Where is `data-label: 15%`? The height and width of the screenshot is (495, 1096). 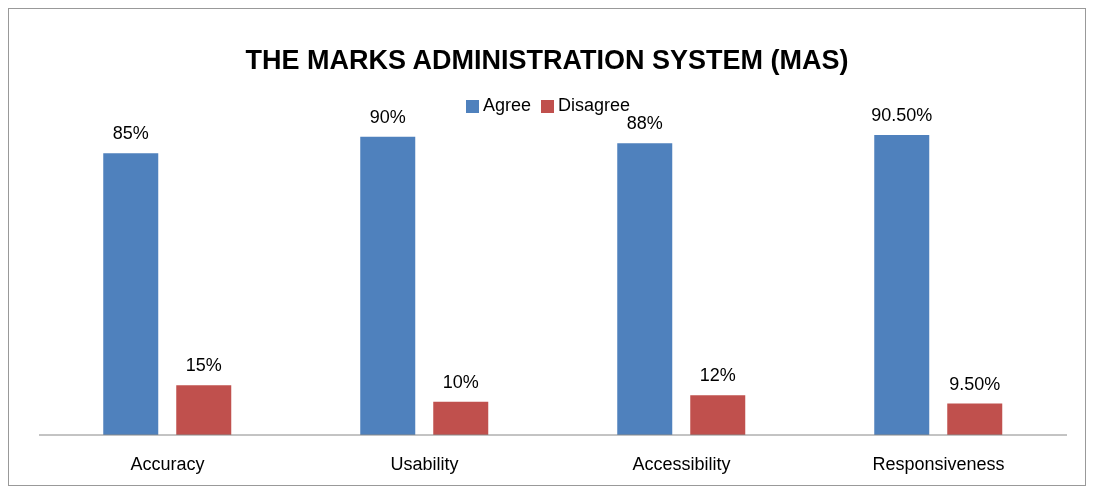 data-label: 15% is located at coordinates (203, 365).